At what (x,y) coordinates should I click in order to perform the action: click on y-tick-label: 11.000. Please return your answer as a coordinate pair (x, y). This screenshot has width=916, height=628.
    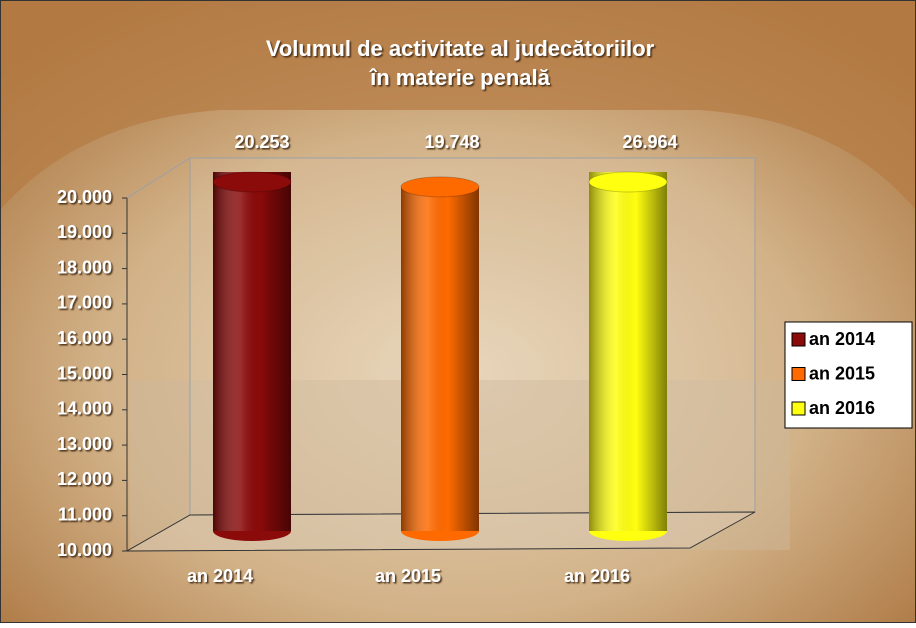
    Looking at the image, I should click on (85, 514).